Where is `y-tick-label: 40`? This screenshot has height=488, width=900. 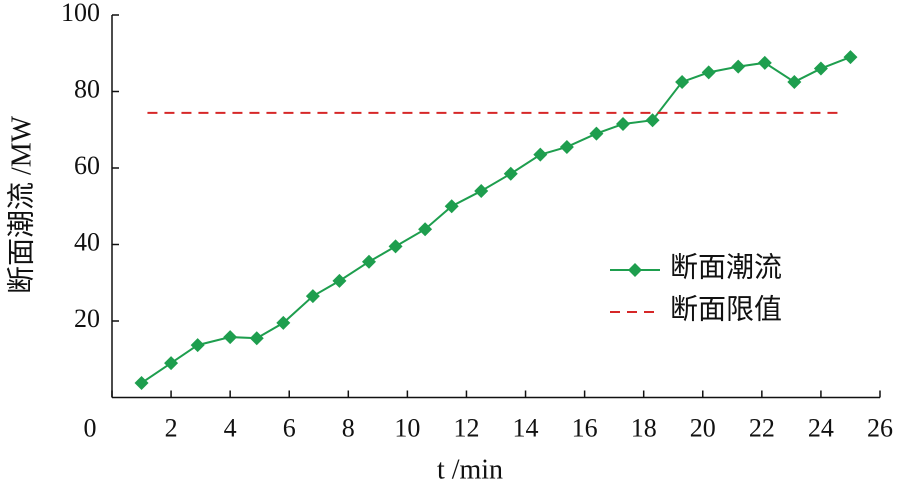
y-tick-label: 40 is located at coordinates (87, 241).